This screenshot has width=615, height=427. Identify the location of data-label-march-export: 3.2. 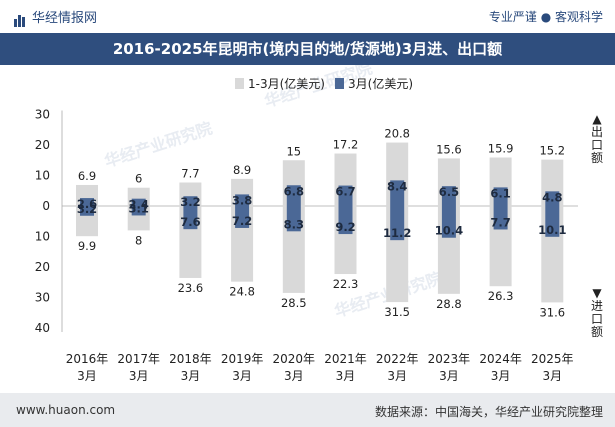
(190, 202).